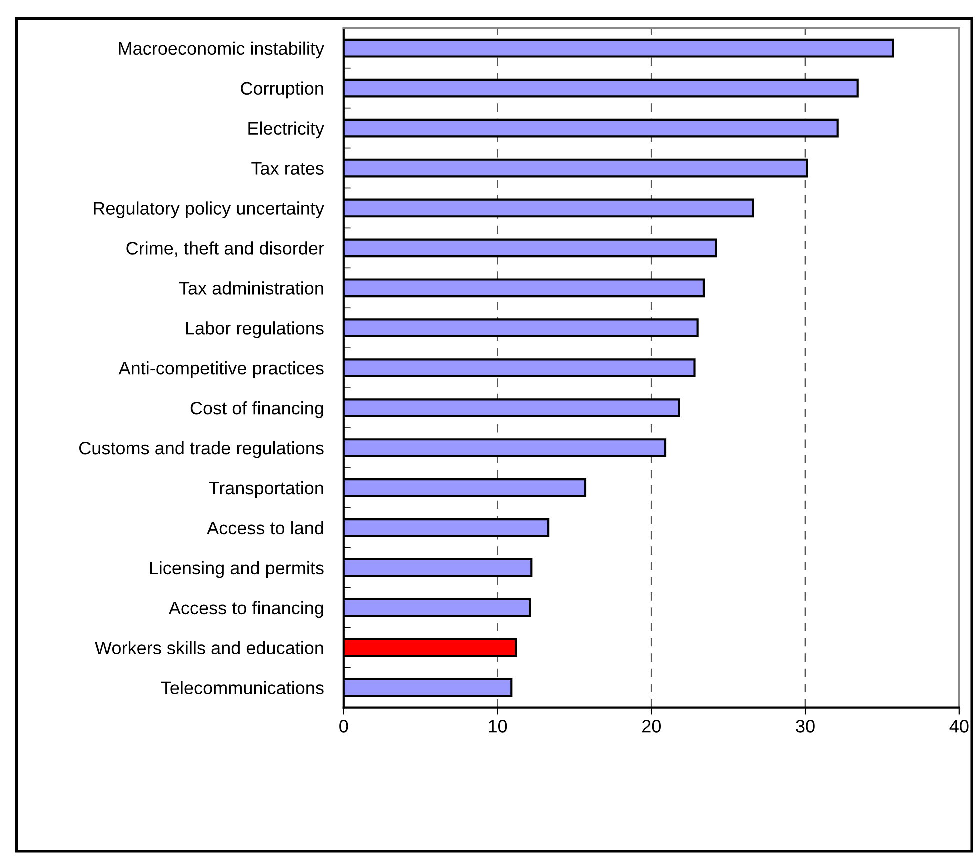 Image resolution: width=977 pixels, height=860 pixels. I want to click on y-tick-label: Telecommunications, so click(242, 688).